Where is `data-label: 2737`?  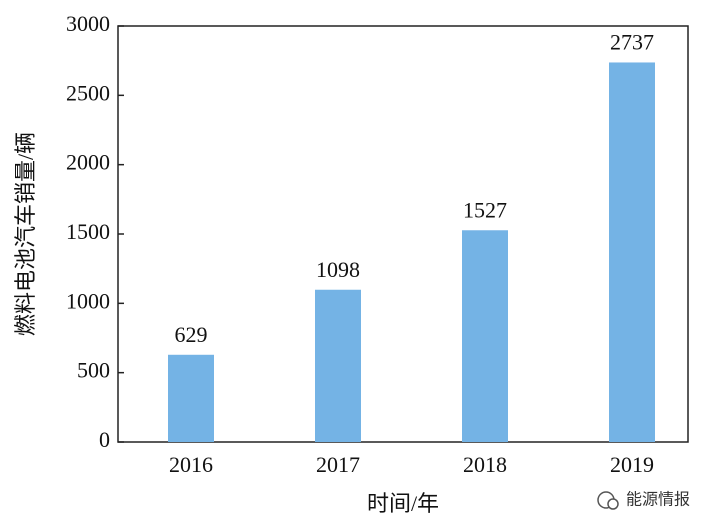
data-label: 2737 is located at coordinates (632, 42).